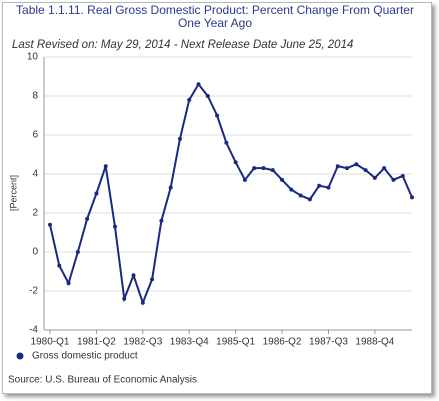  I want to click on x-tick-label: 1987-Q3, so click(328, 342).